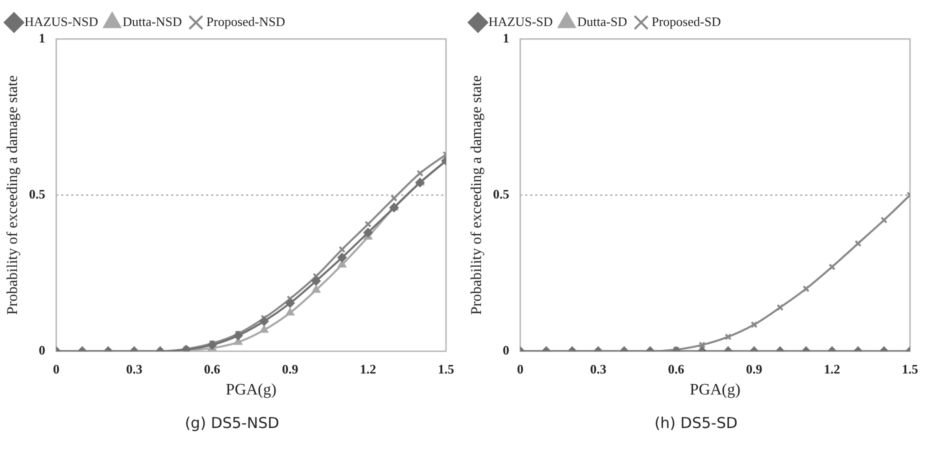  What do you see at coordinates (520, 21) in the screenshot?
I see `legend-label: HAZUS-SD` at bounding box center [520, 21].